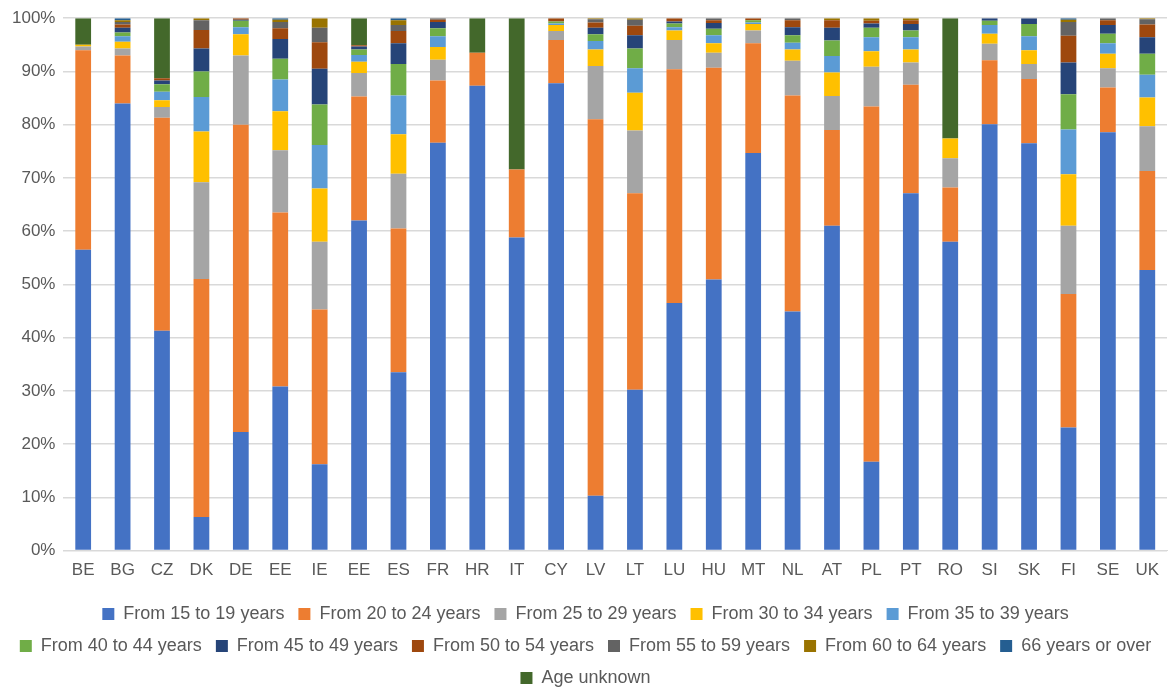  I want to click on y-tick-label: 30%, so click(38, 390).